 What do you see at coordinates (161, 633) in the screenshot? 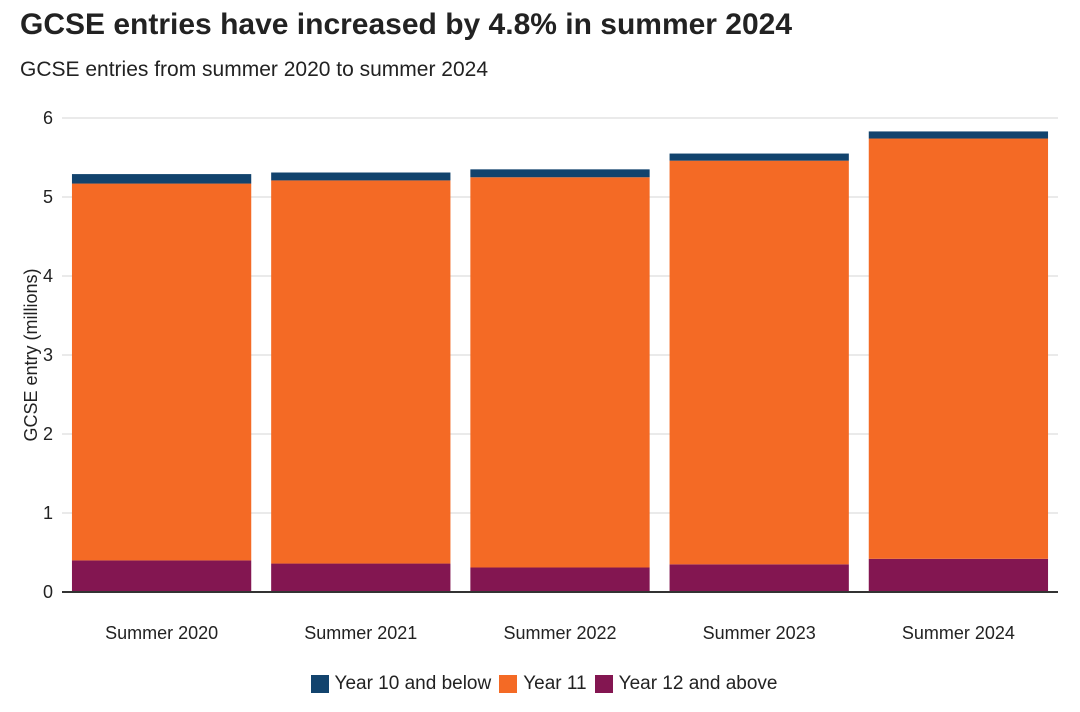
I see `x-tick-label: Summer 2020` at bounding box center [161, 633].